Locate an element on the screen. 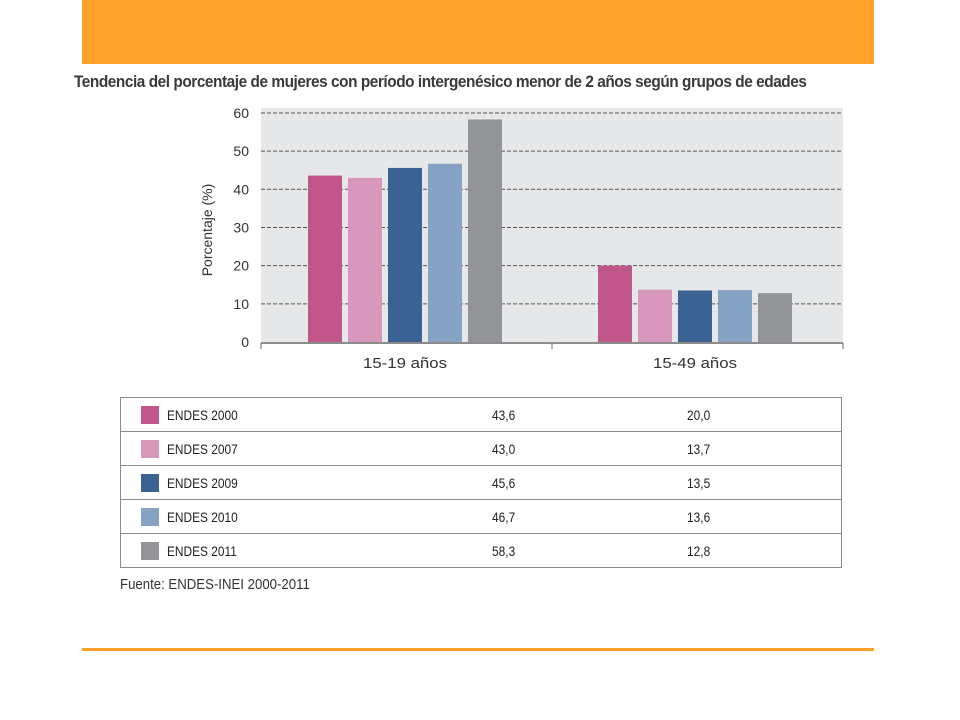  value-15-49: 20,0 is located at coordinates (699, 414).